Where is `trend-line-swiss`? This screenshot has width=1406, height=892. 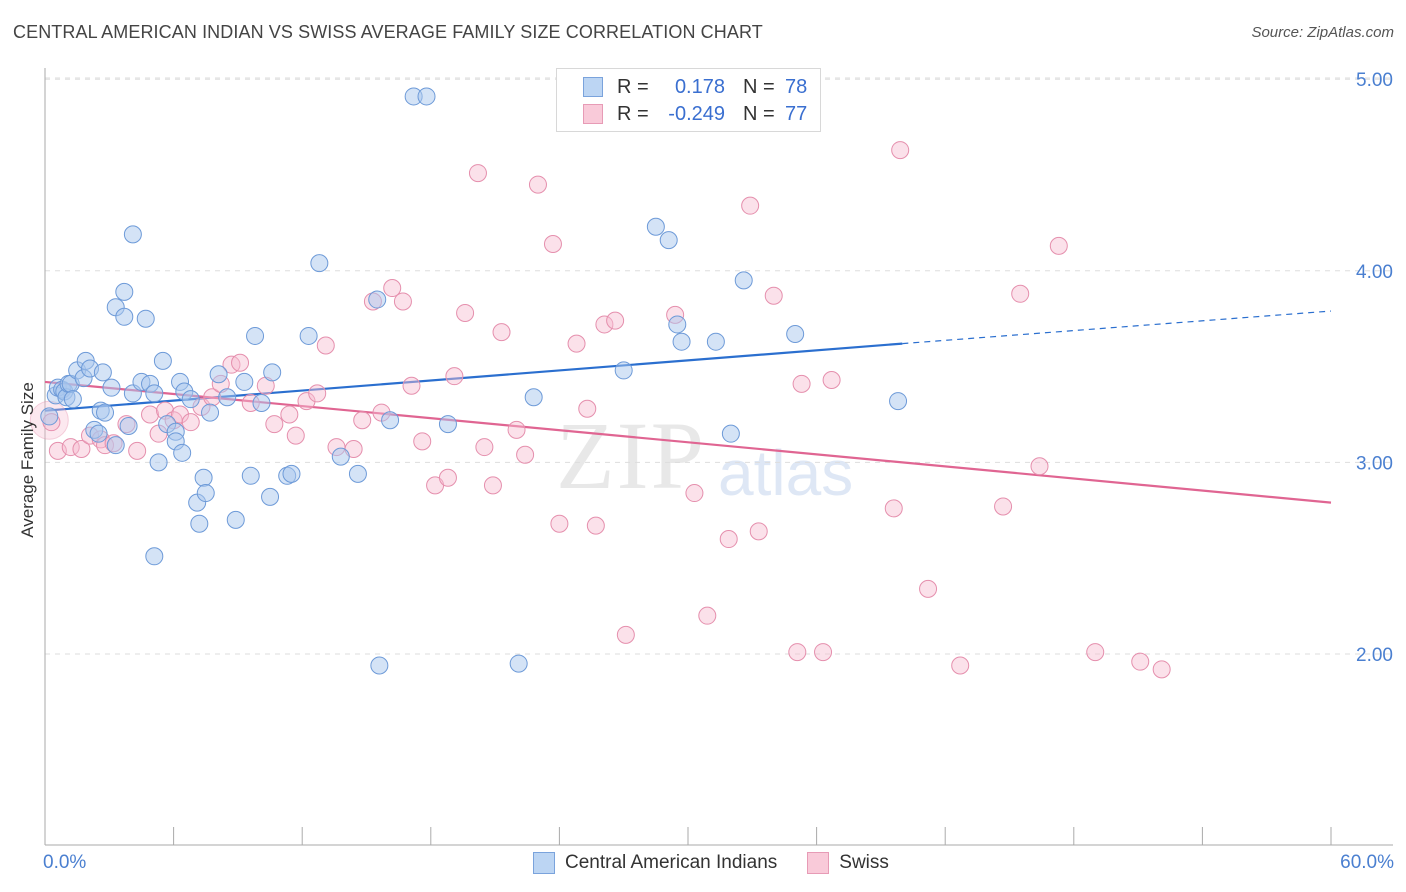
trend-line-swiss is located at coordinates (688, 442).